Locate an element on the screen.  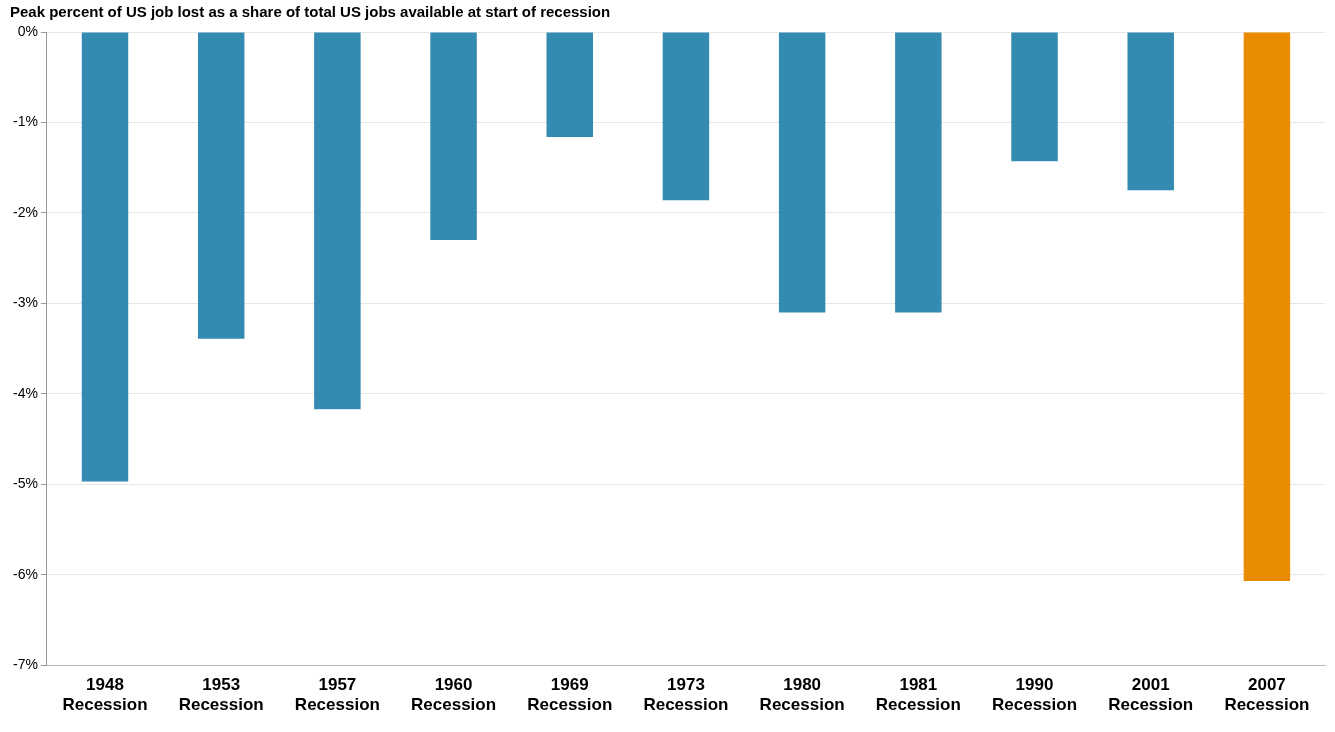
x-tick-label: 1969 Recession is located at coordinates (570, 695).